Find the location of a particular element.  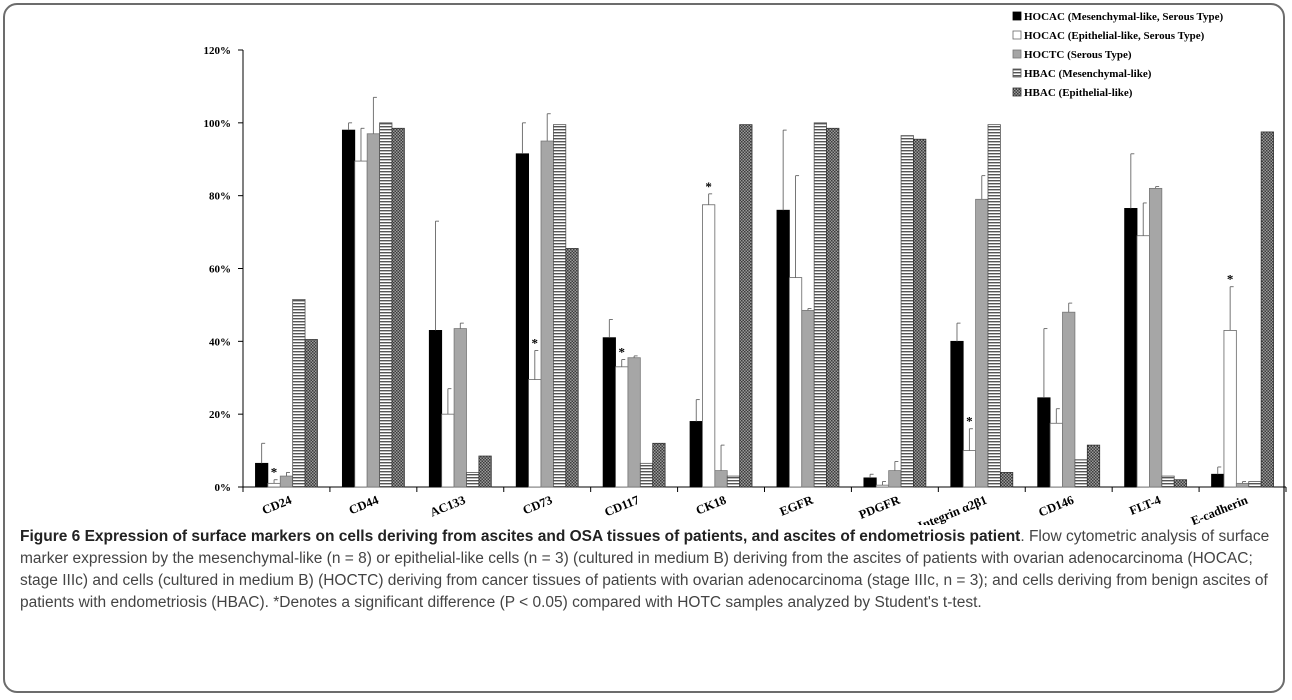

x-tick-label: PDGFR is located at coordinates (880, 506).